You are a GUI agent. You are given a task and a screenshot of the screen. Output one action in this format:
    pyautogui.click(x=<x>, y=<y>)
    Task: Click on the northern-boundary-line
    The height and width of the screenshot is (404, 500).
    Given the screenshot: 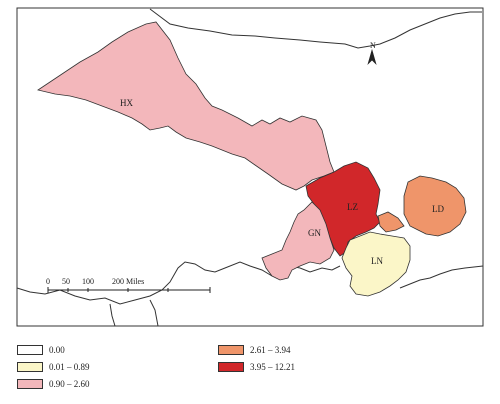 What is the action you would take?
    pyautogui.click(x=315, y=28)
    